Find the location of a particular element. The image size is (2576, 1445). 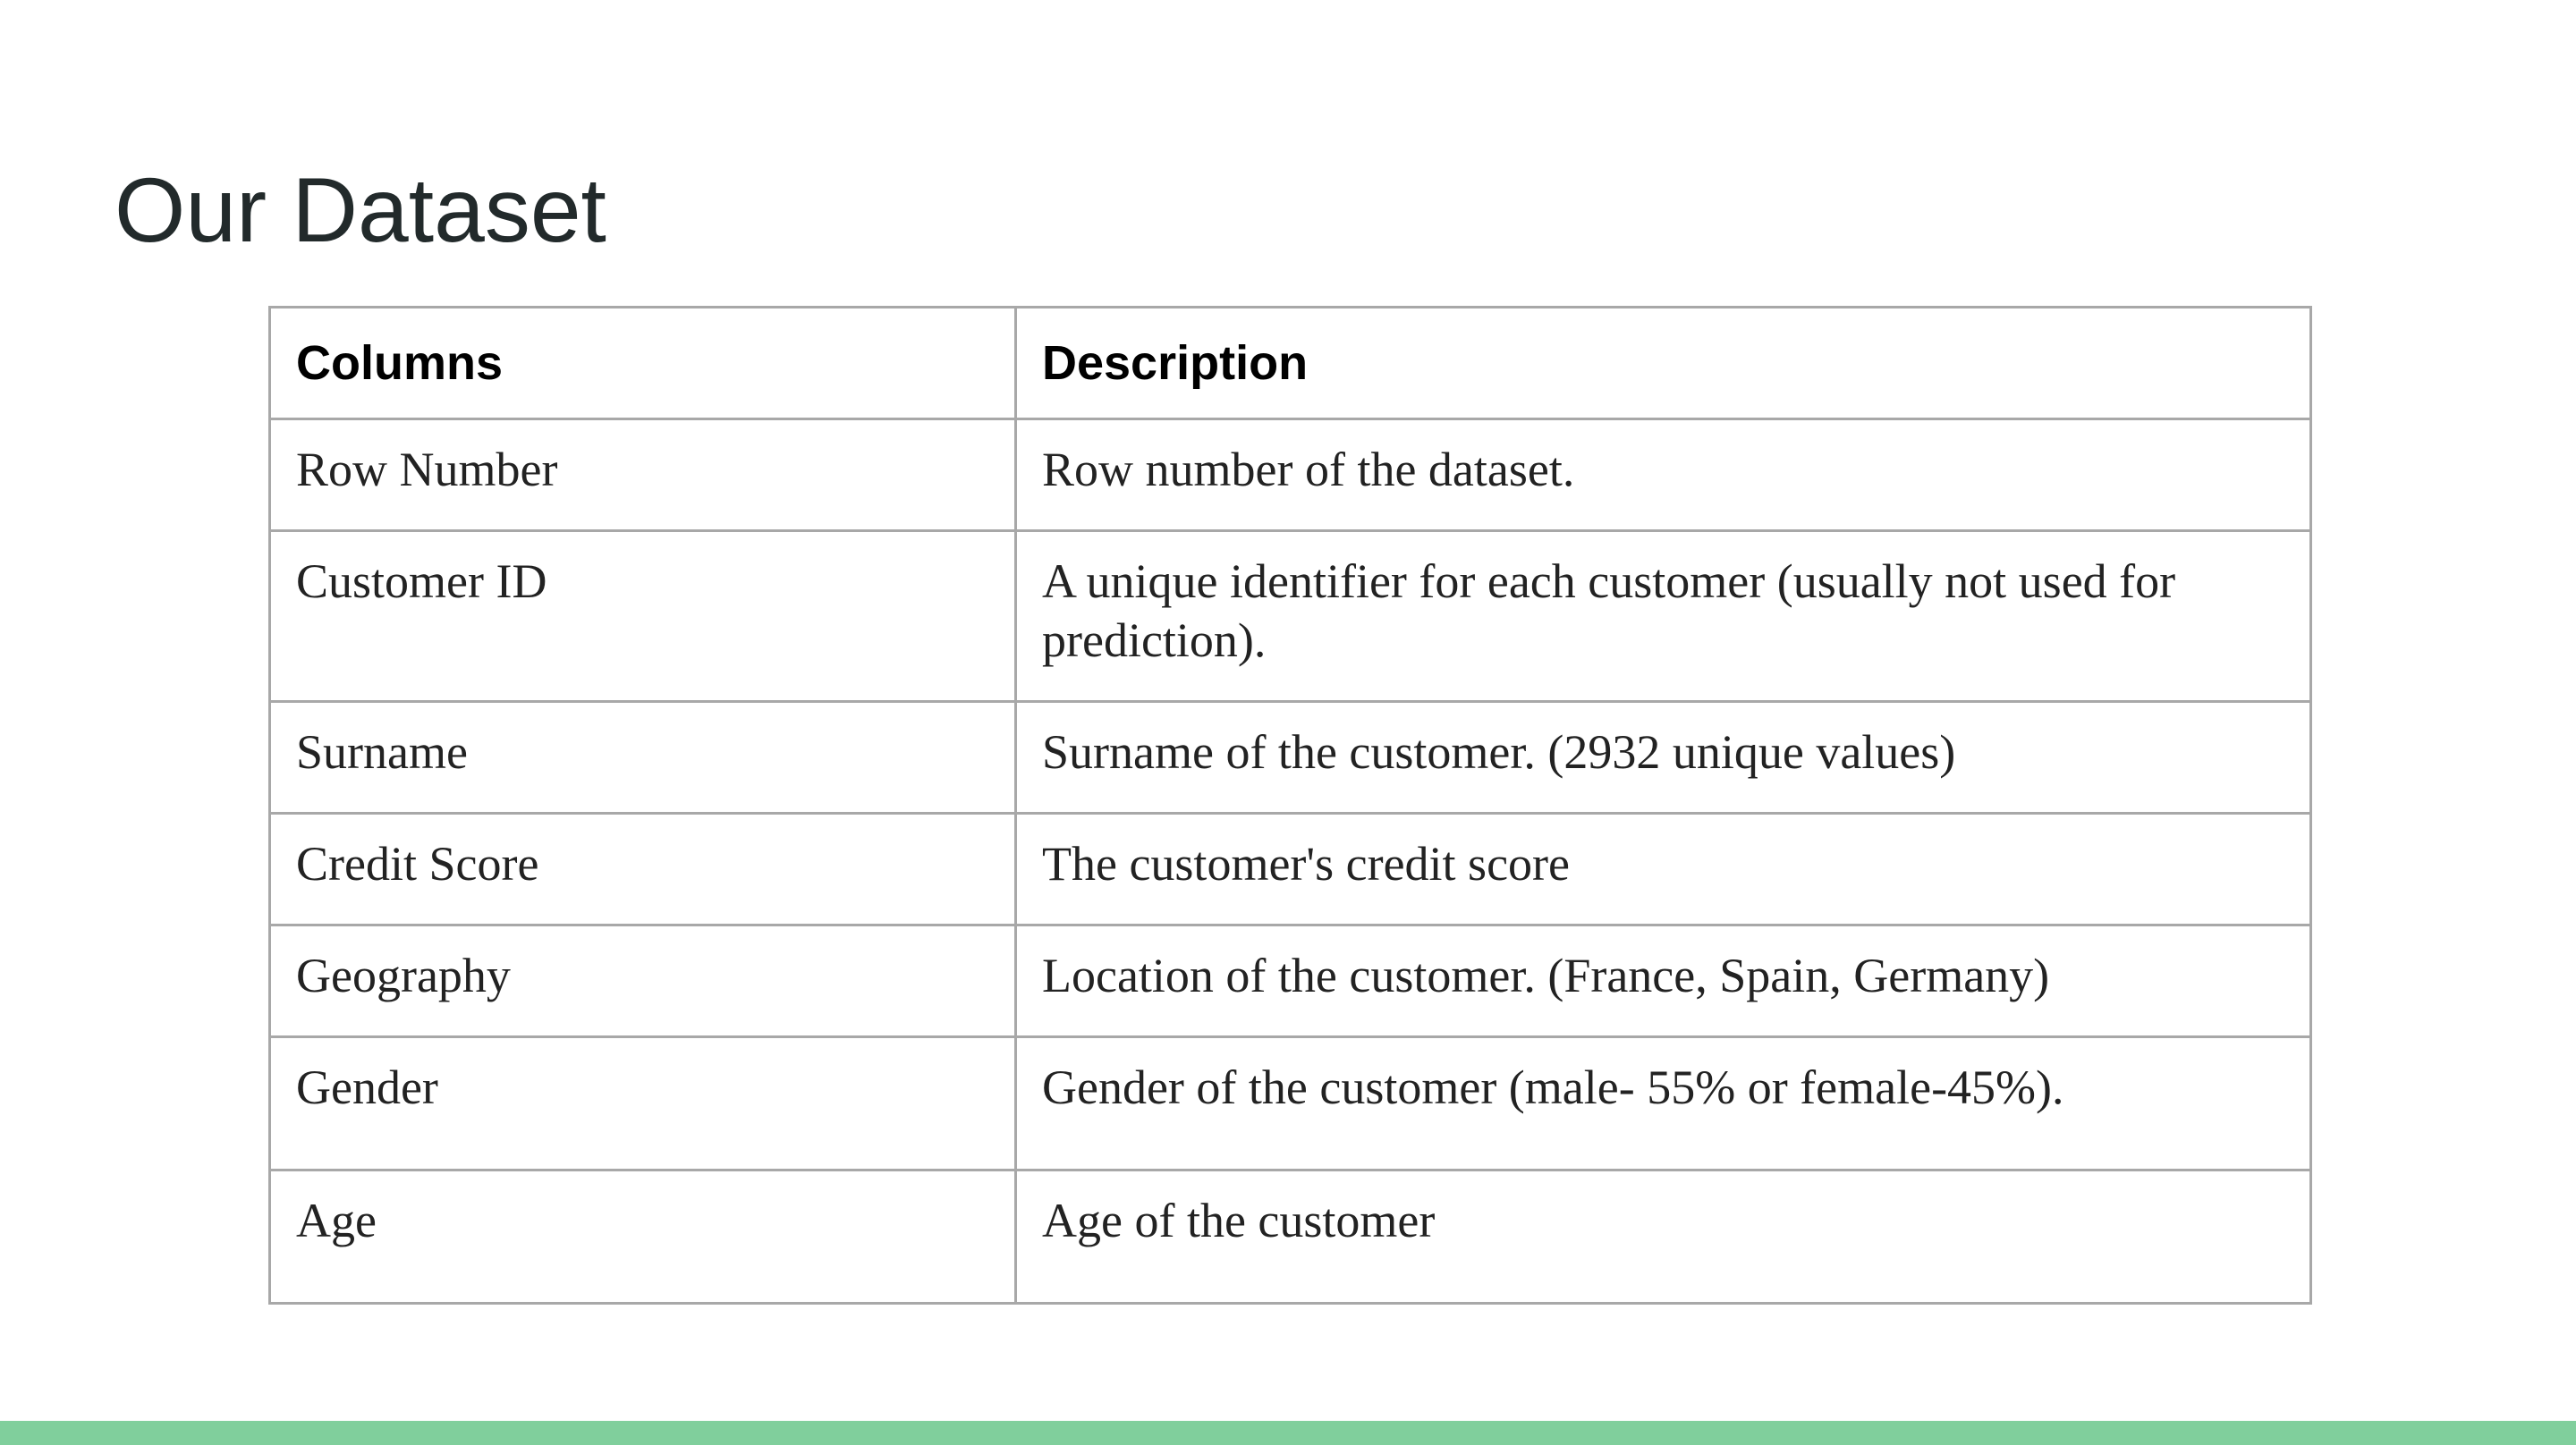

column-name-cell: Geography is located at coordinates (642, 981).